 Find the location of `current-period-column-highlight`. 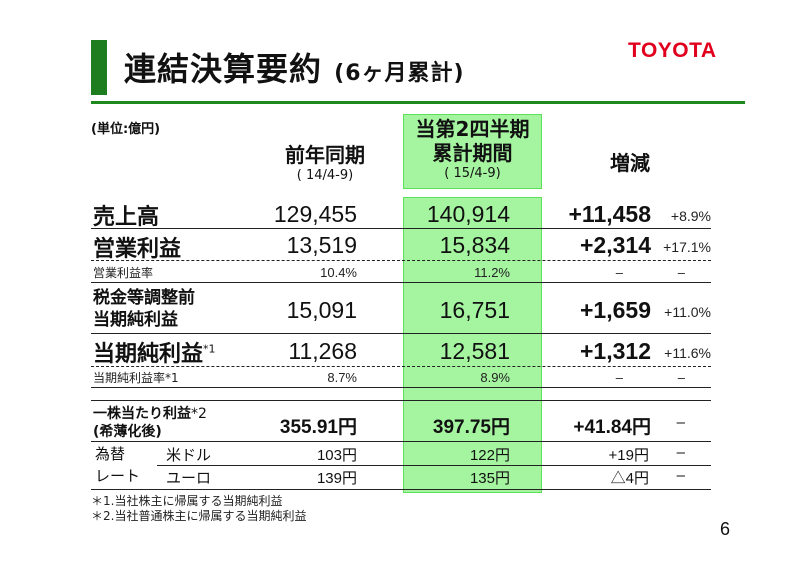

current-period-column-highlight is located at coordinates (472, 345).